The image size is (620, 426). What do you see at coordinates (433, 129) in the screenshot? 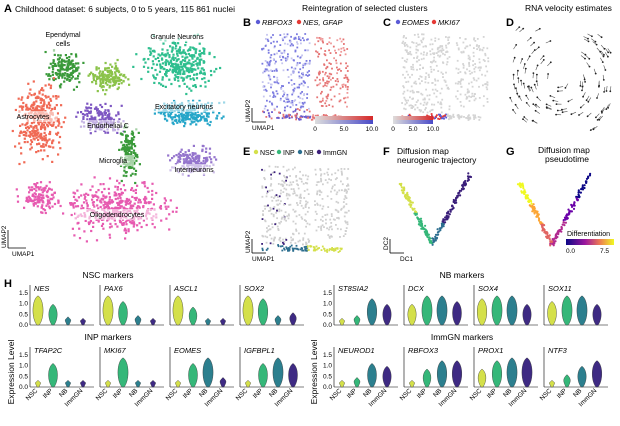
I see `colorbar-tick: 10.0` at bounding box center [433, 129].